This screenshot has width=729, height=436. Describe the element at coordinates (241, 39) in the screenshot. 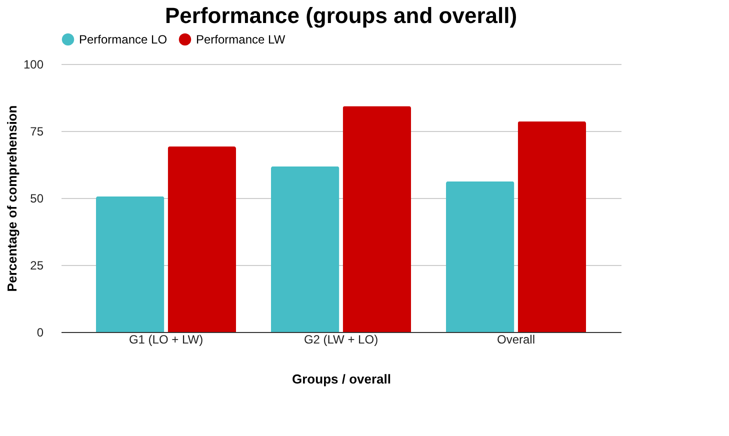

I see `legend-label: Performance LW` at that location.